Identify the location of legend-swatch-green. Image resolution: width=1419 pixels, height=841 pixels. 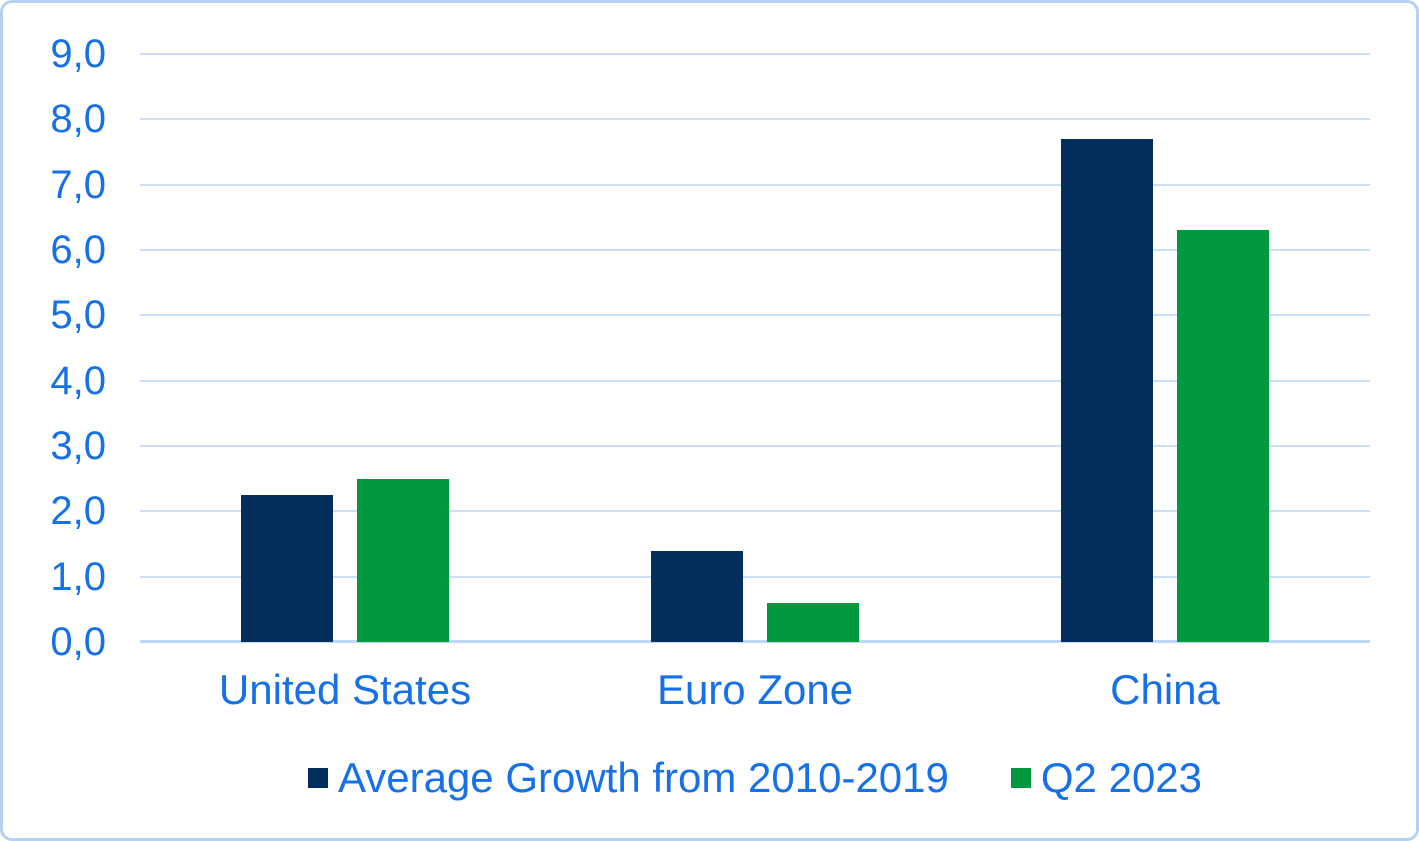
(1020, 778).